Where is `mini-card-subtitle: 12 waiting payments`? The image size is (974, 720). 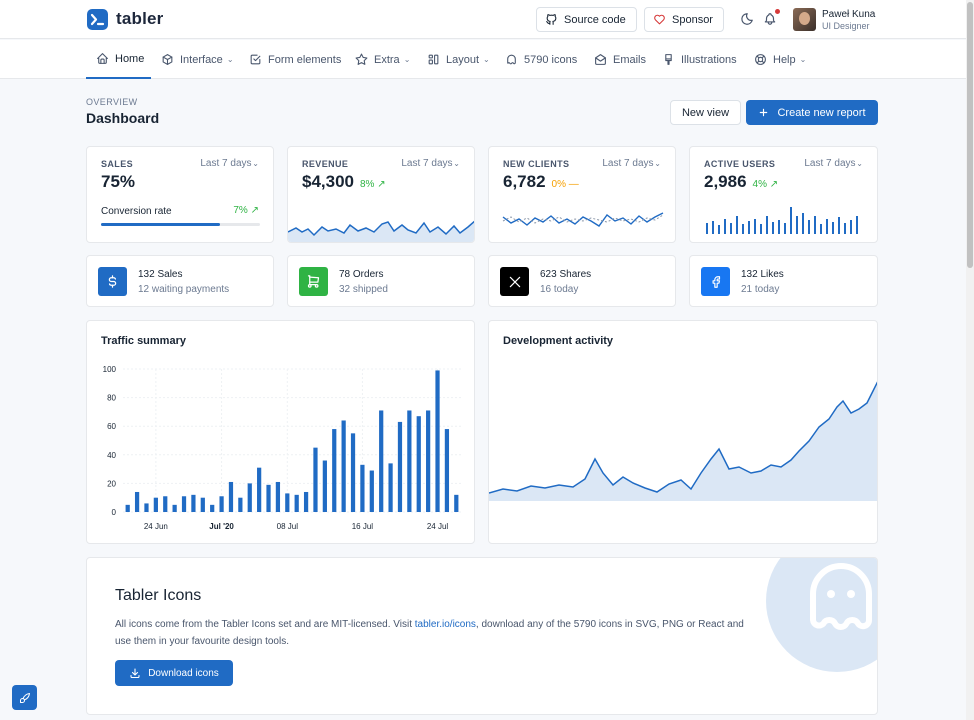 mini-card-subtitle: 12 waiting payments is located at coordinates (184, 289).